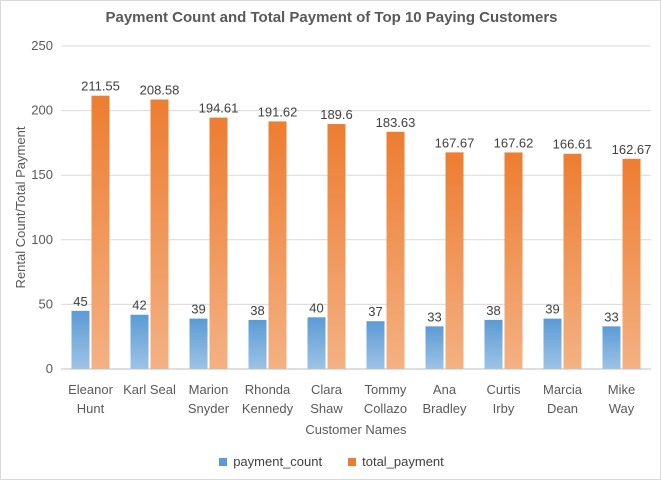 Image resolution: width=661 pixels, height=481 pixels. I want to click on x-tick-label: Way, so click(622, 408).